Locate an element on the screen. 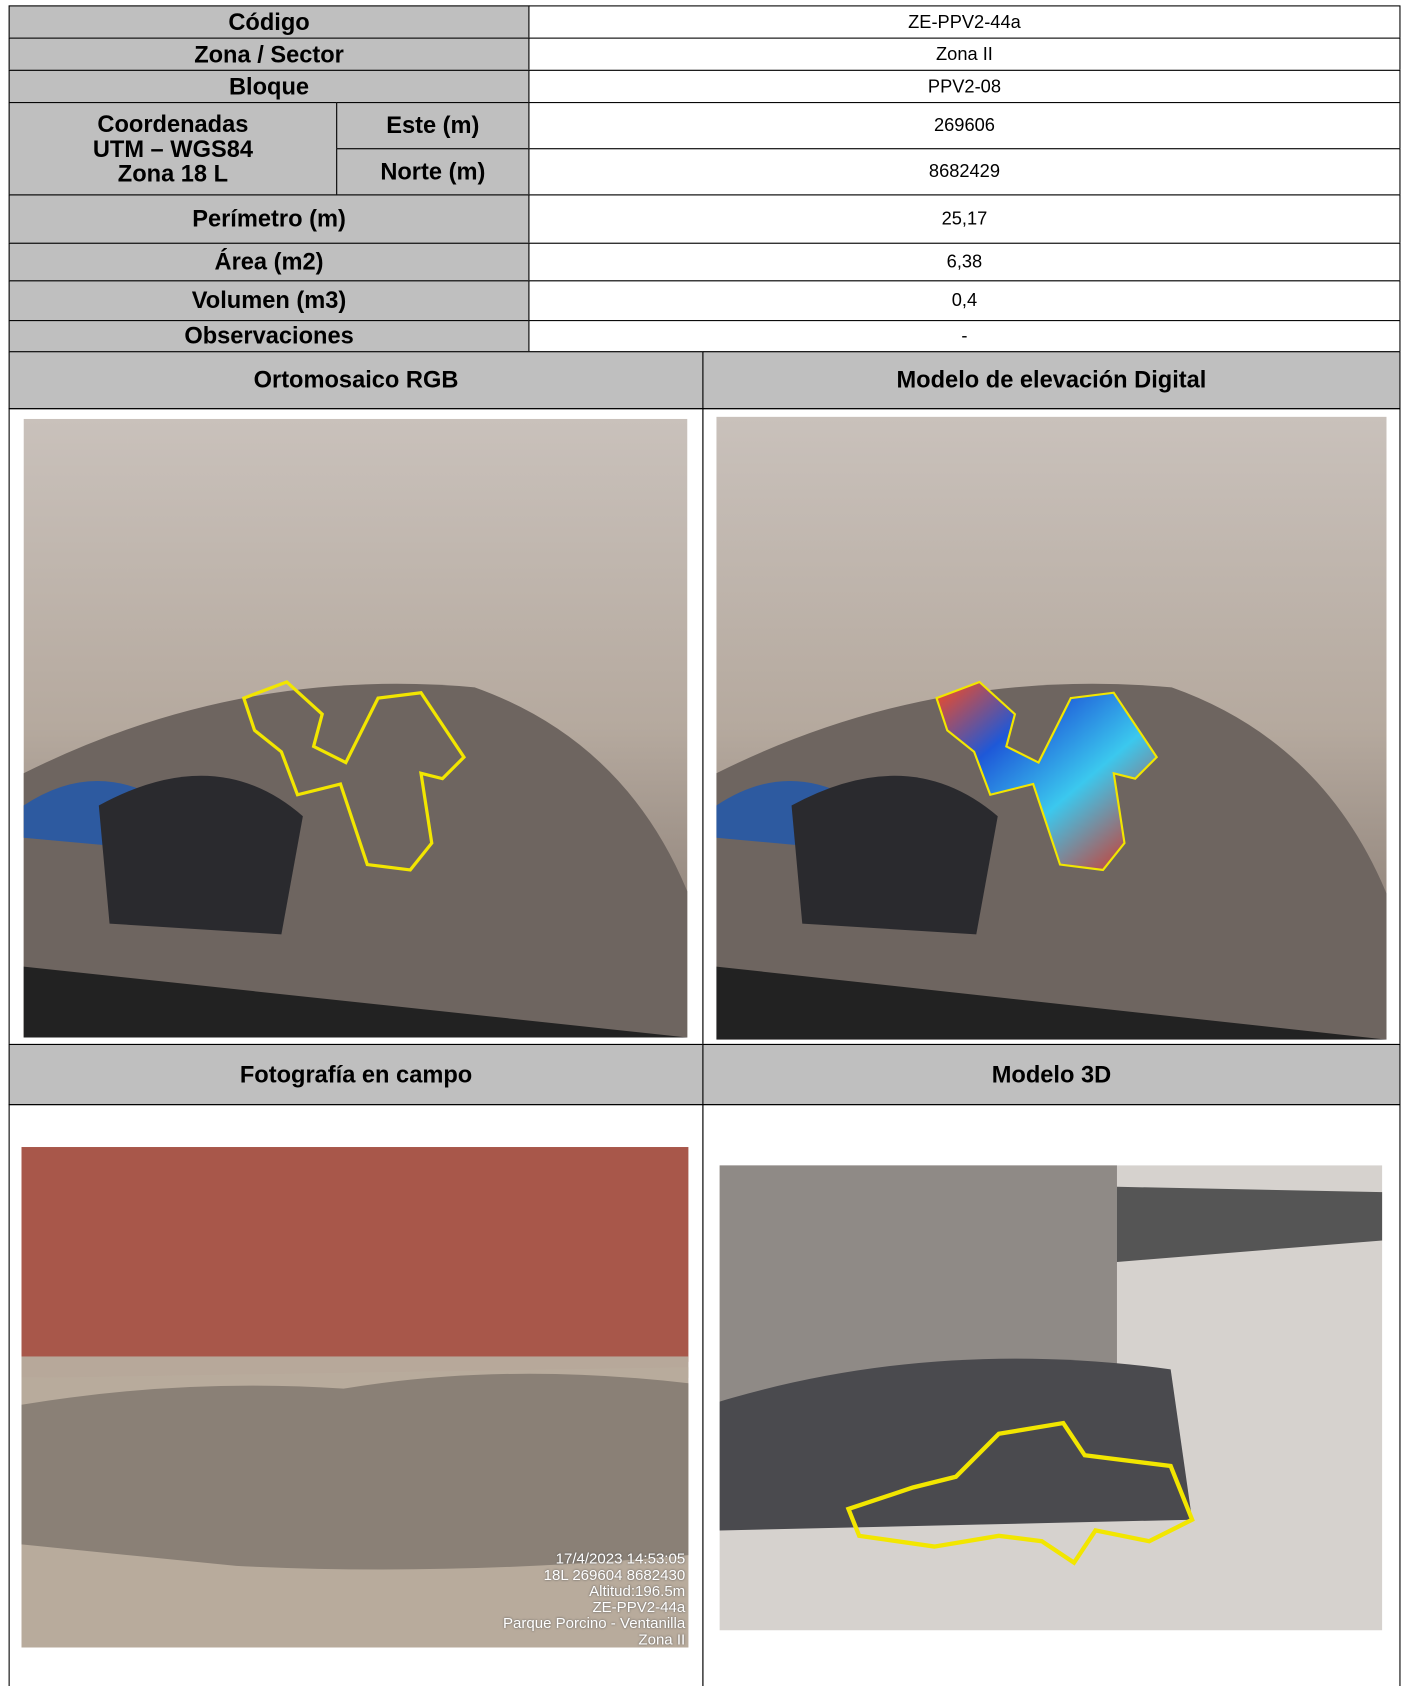  stamp-line: 17/4/2023 14:53:05 is located at coordinates (620, 1558).